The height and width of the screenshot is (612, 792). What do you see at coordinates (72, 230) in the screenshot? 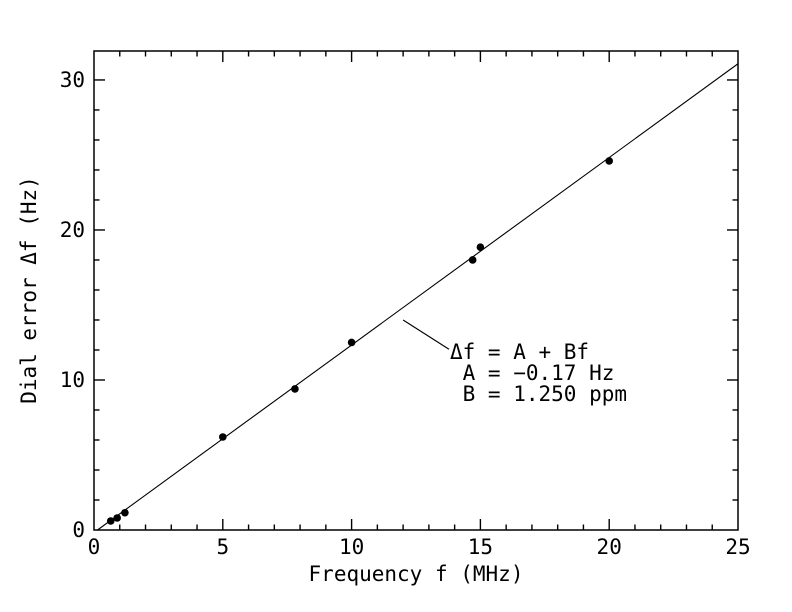
I see `y-axis-tick-label: 20` at bounding box center [72, 230].